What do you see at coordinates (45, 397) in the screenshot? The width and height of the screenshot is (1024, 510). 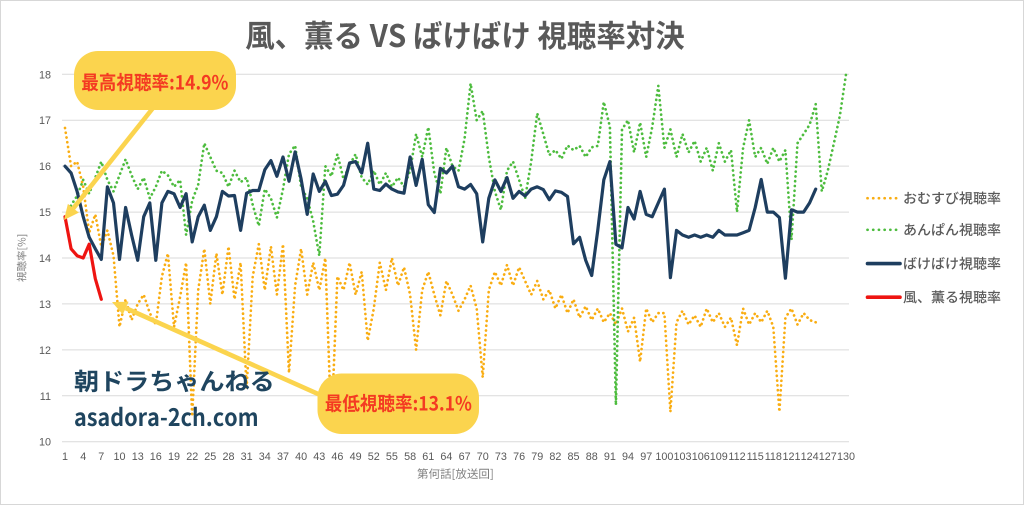 I see `svg-text: 11` at bounding box center [45, 397].